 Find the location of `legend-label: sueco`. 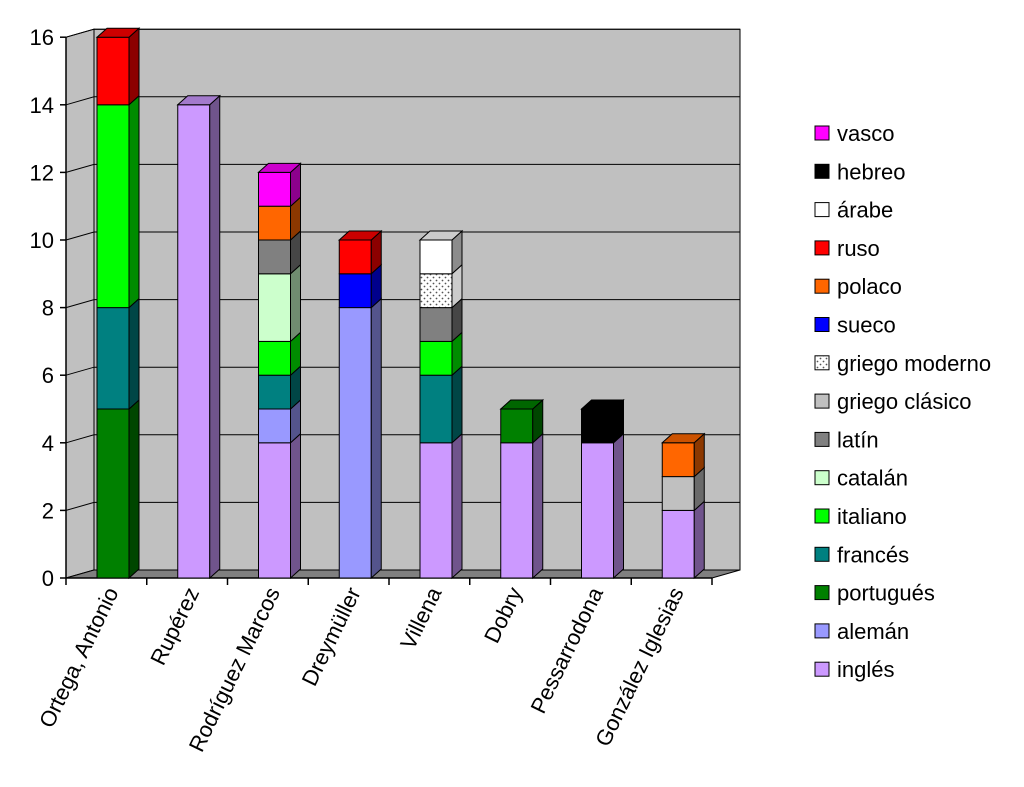

legend-label: sueco is located at coordinates (866, 325).